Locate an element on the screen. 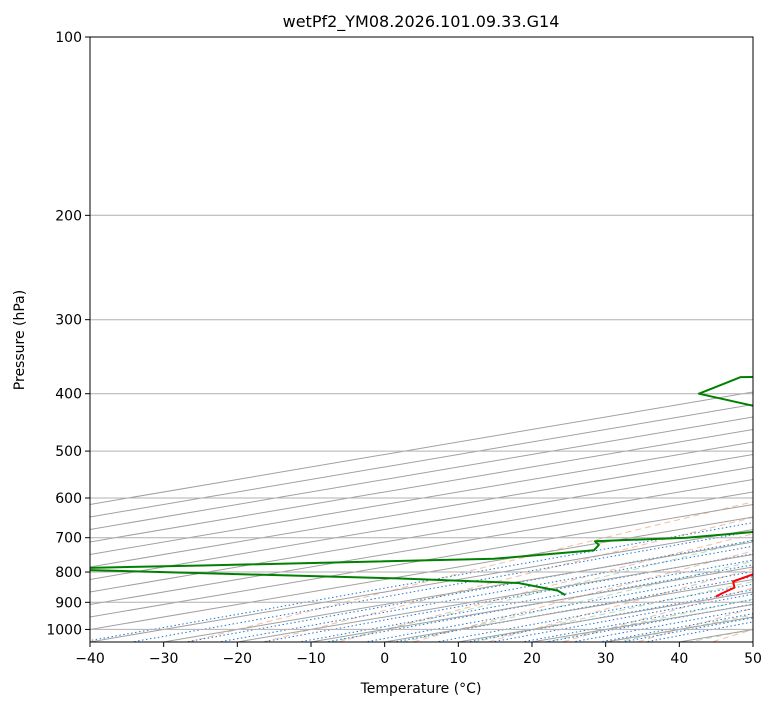  x-tick-label: 20 is located at coordinates (532, 659).